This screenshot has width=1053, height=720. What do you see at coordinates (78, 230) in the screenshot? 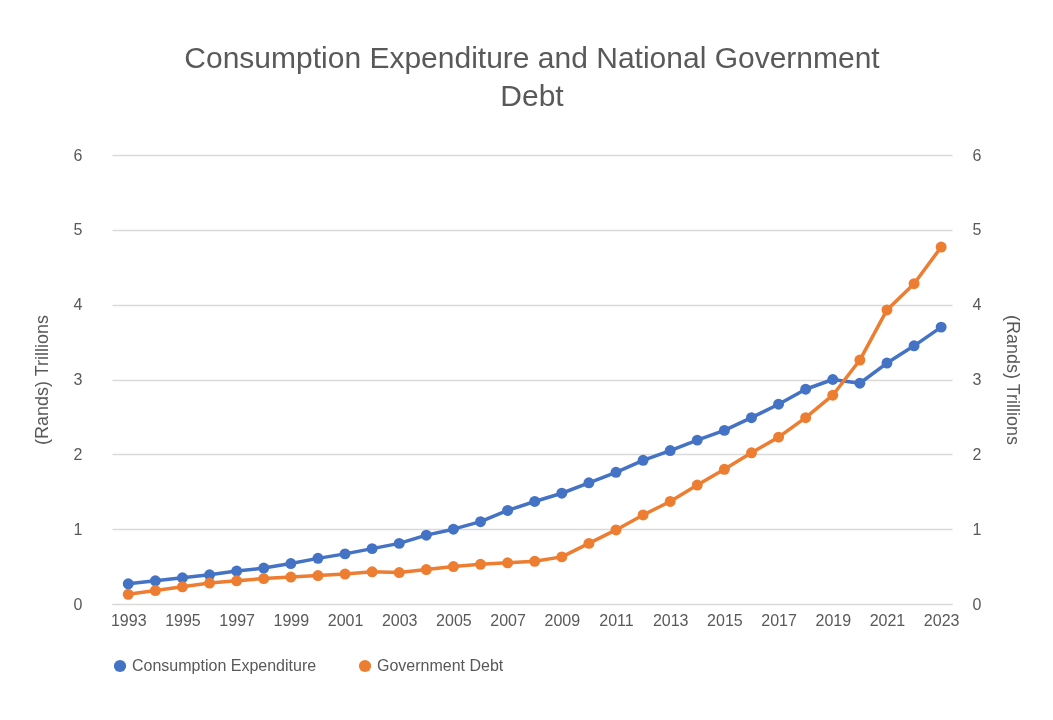
I see `y-tick-label: 5` at bounding box center [78, 230].